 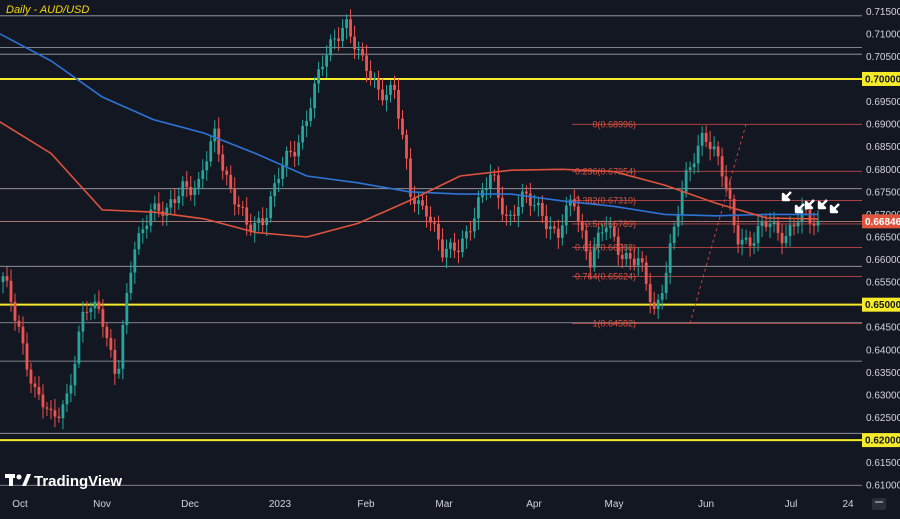 I want to click on y-axis-tick-label: 0.71000, so click(x=883, y=34).